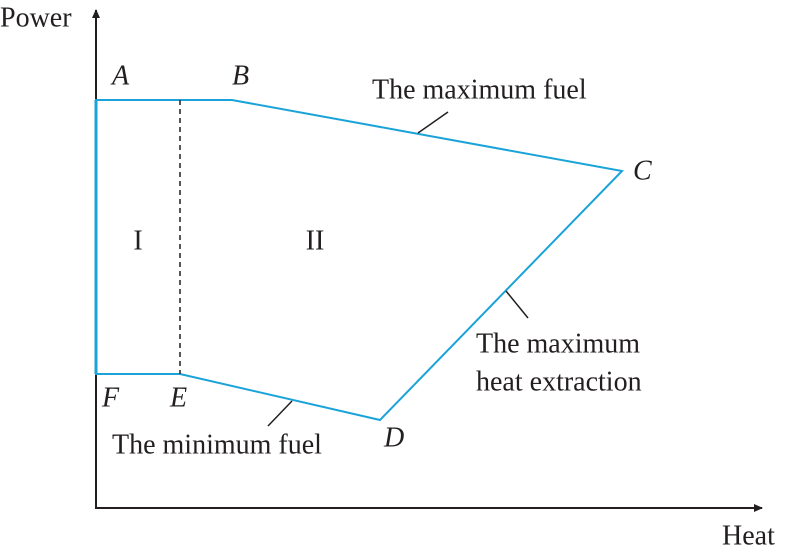 The height and width of the screenshot is (557, 785). What do you see at coordinates (748, 535) in the screenshot?
I see `x-axis-label: Heat` at bounding box center [748, 535].